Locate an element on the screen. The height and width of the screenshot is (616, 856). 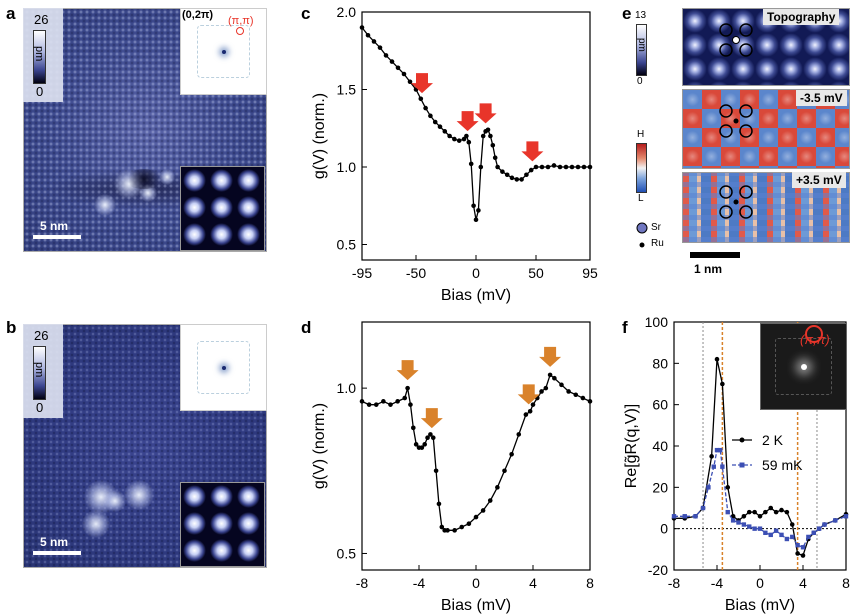
y-tick-label: 2.0 is located at coordinates (347, 12).